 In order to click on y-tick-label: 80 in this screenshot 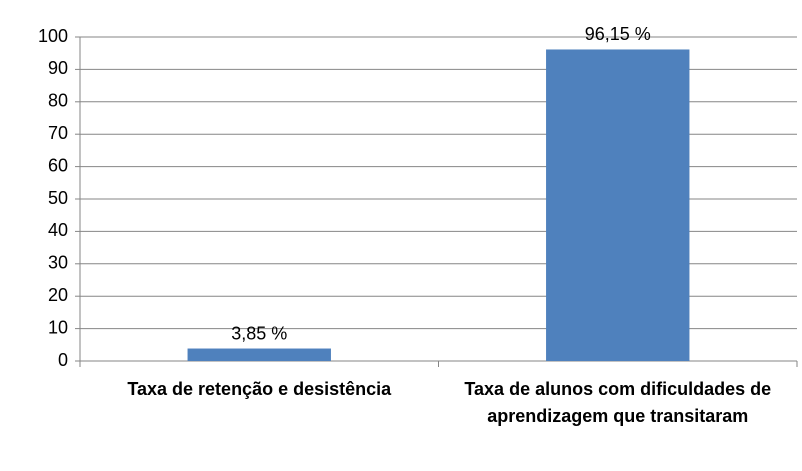, I will do `click(58, 101)`.